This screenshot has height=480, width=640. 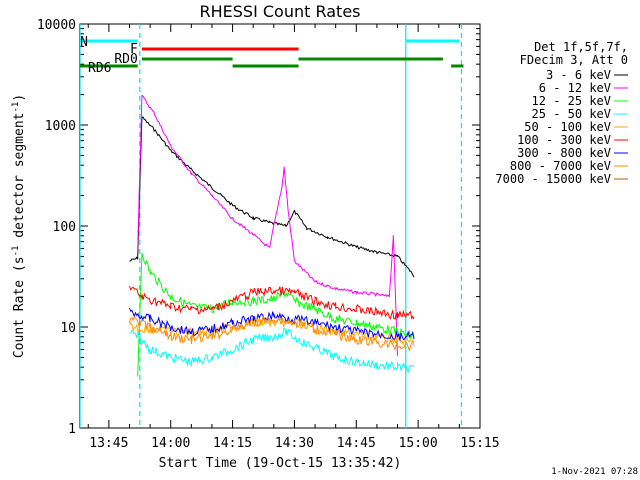 What do you see at coordinates (575, 88) in the screenshot?
I see `legend-entry-label: 6 - 12 keV` at bounding box center [575, 88].